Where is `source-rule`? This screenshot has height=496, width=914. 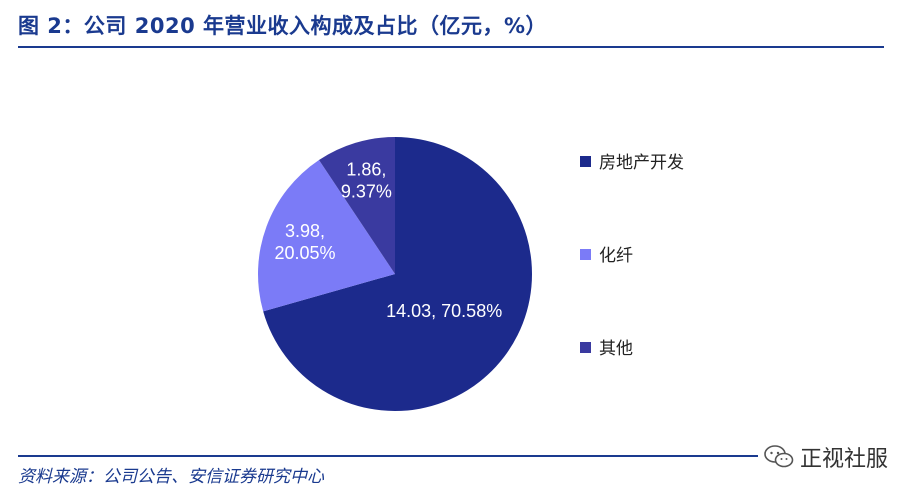
source-rule is located at coordinates (388, 456).